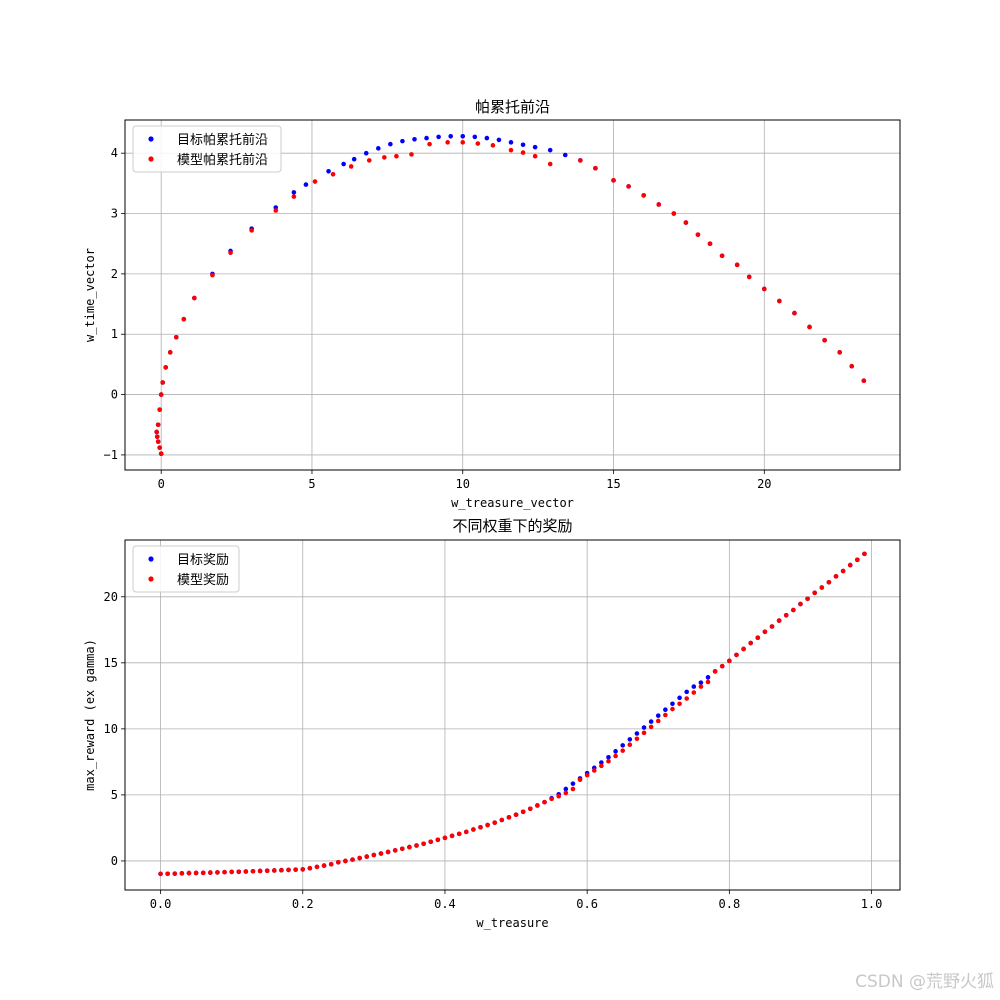 This screenshot has height=1000, width=1000. Describe the element at coordinates (203, 580) in the screenshot. I see `legend-label-model: 模型奖励` at that location.